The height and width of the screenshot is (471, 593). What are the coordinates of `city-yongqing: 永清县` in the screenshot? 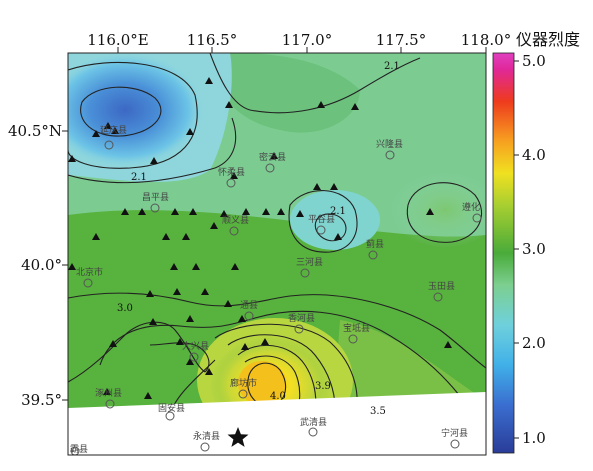 It's located at (206, 436).